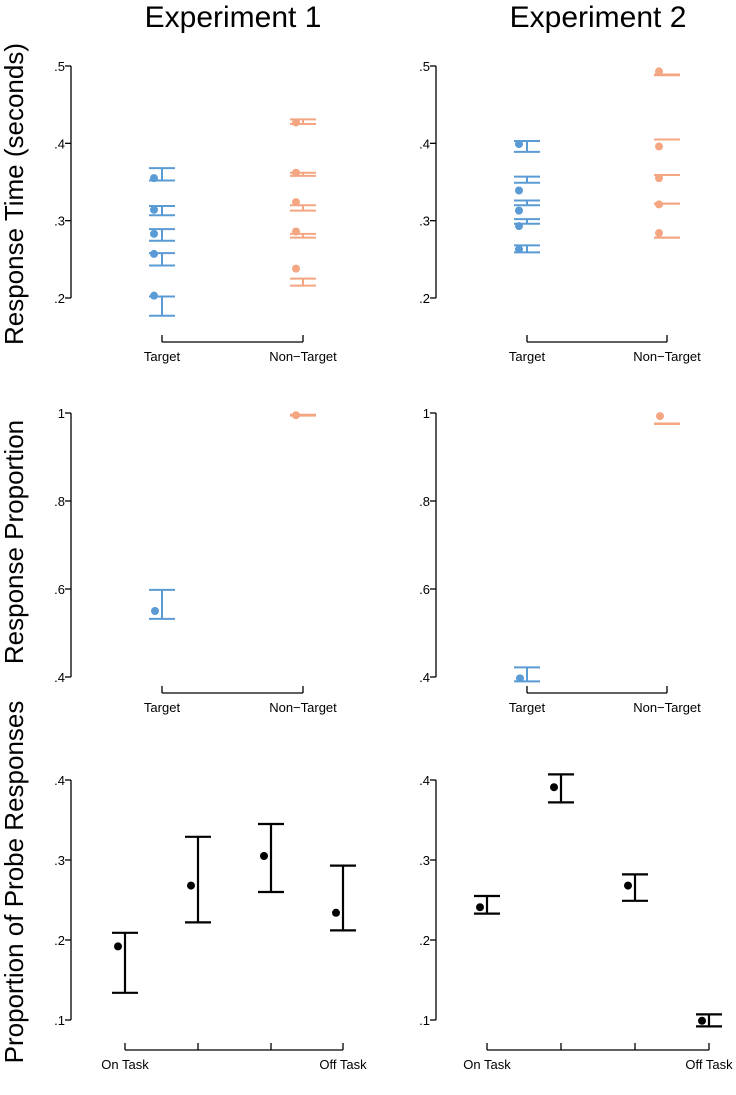 Image resolution: width=736 pixels, height=1095 pixels. Describe the element at coordinates (576, 922) in the screenshot. I see `panel-6: .1 .2 .3 .4 On Task Off Task` at that location.